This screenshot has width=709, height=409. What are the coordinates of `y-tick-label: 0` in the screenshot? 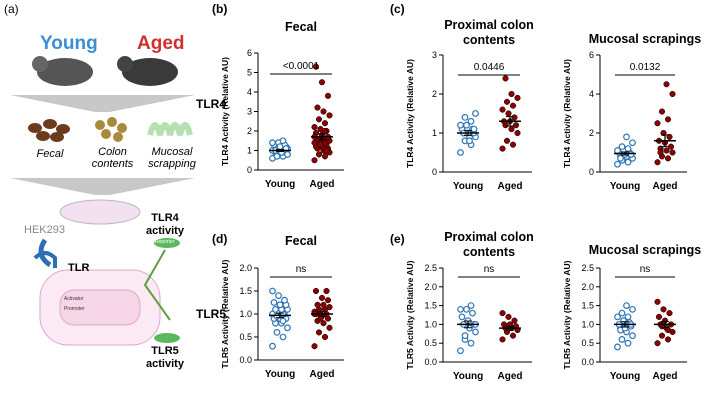 It's located at (249, 170).